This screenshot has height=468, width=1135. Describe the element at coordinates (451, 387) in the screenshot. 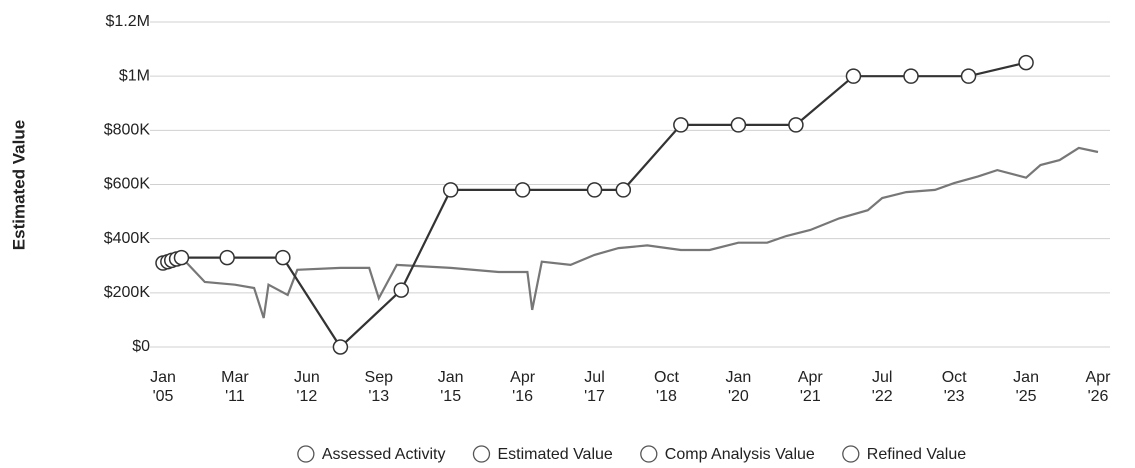

I see `x-tick-label: Jan '15` at that location.